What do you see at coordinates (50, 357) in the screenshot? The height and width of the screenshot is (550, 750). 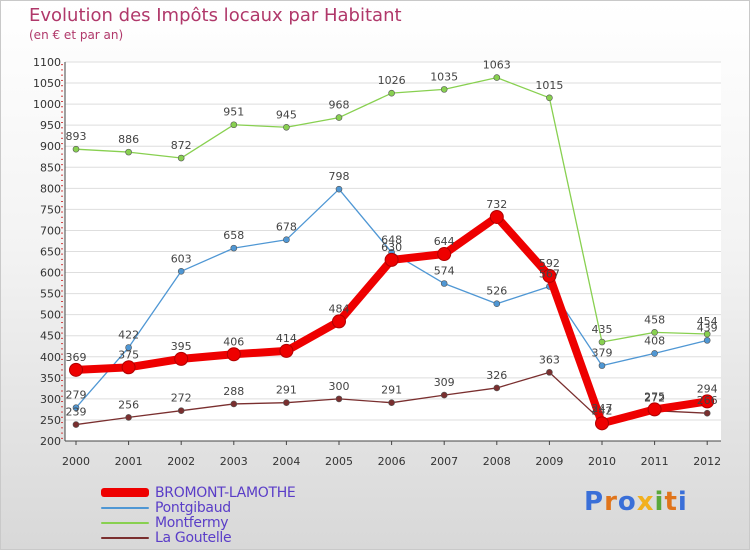 I see `y-tick-label: 400` at bounding box center [50, 357].